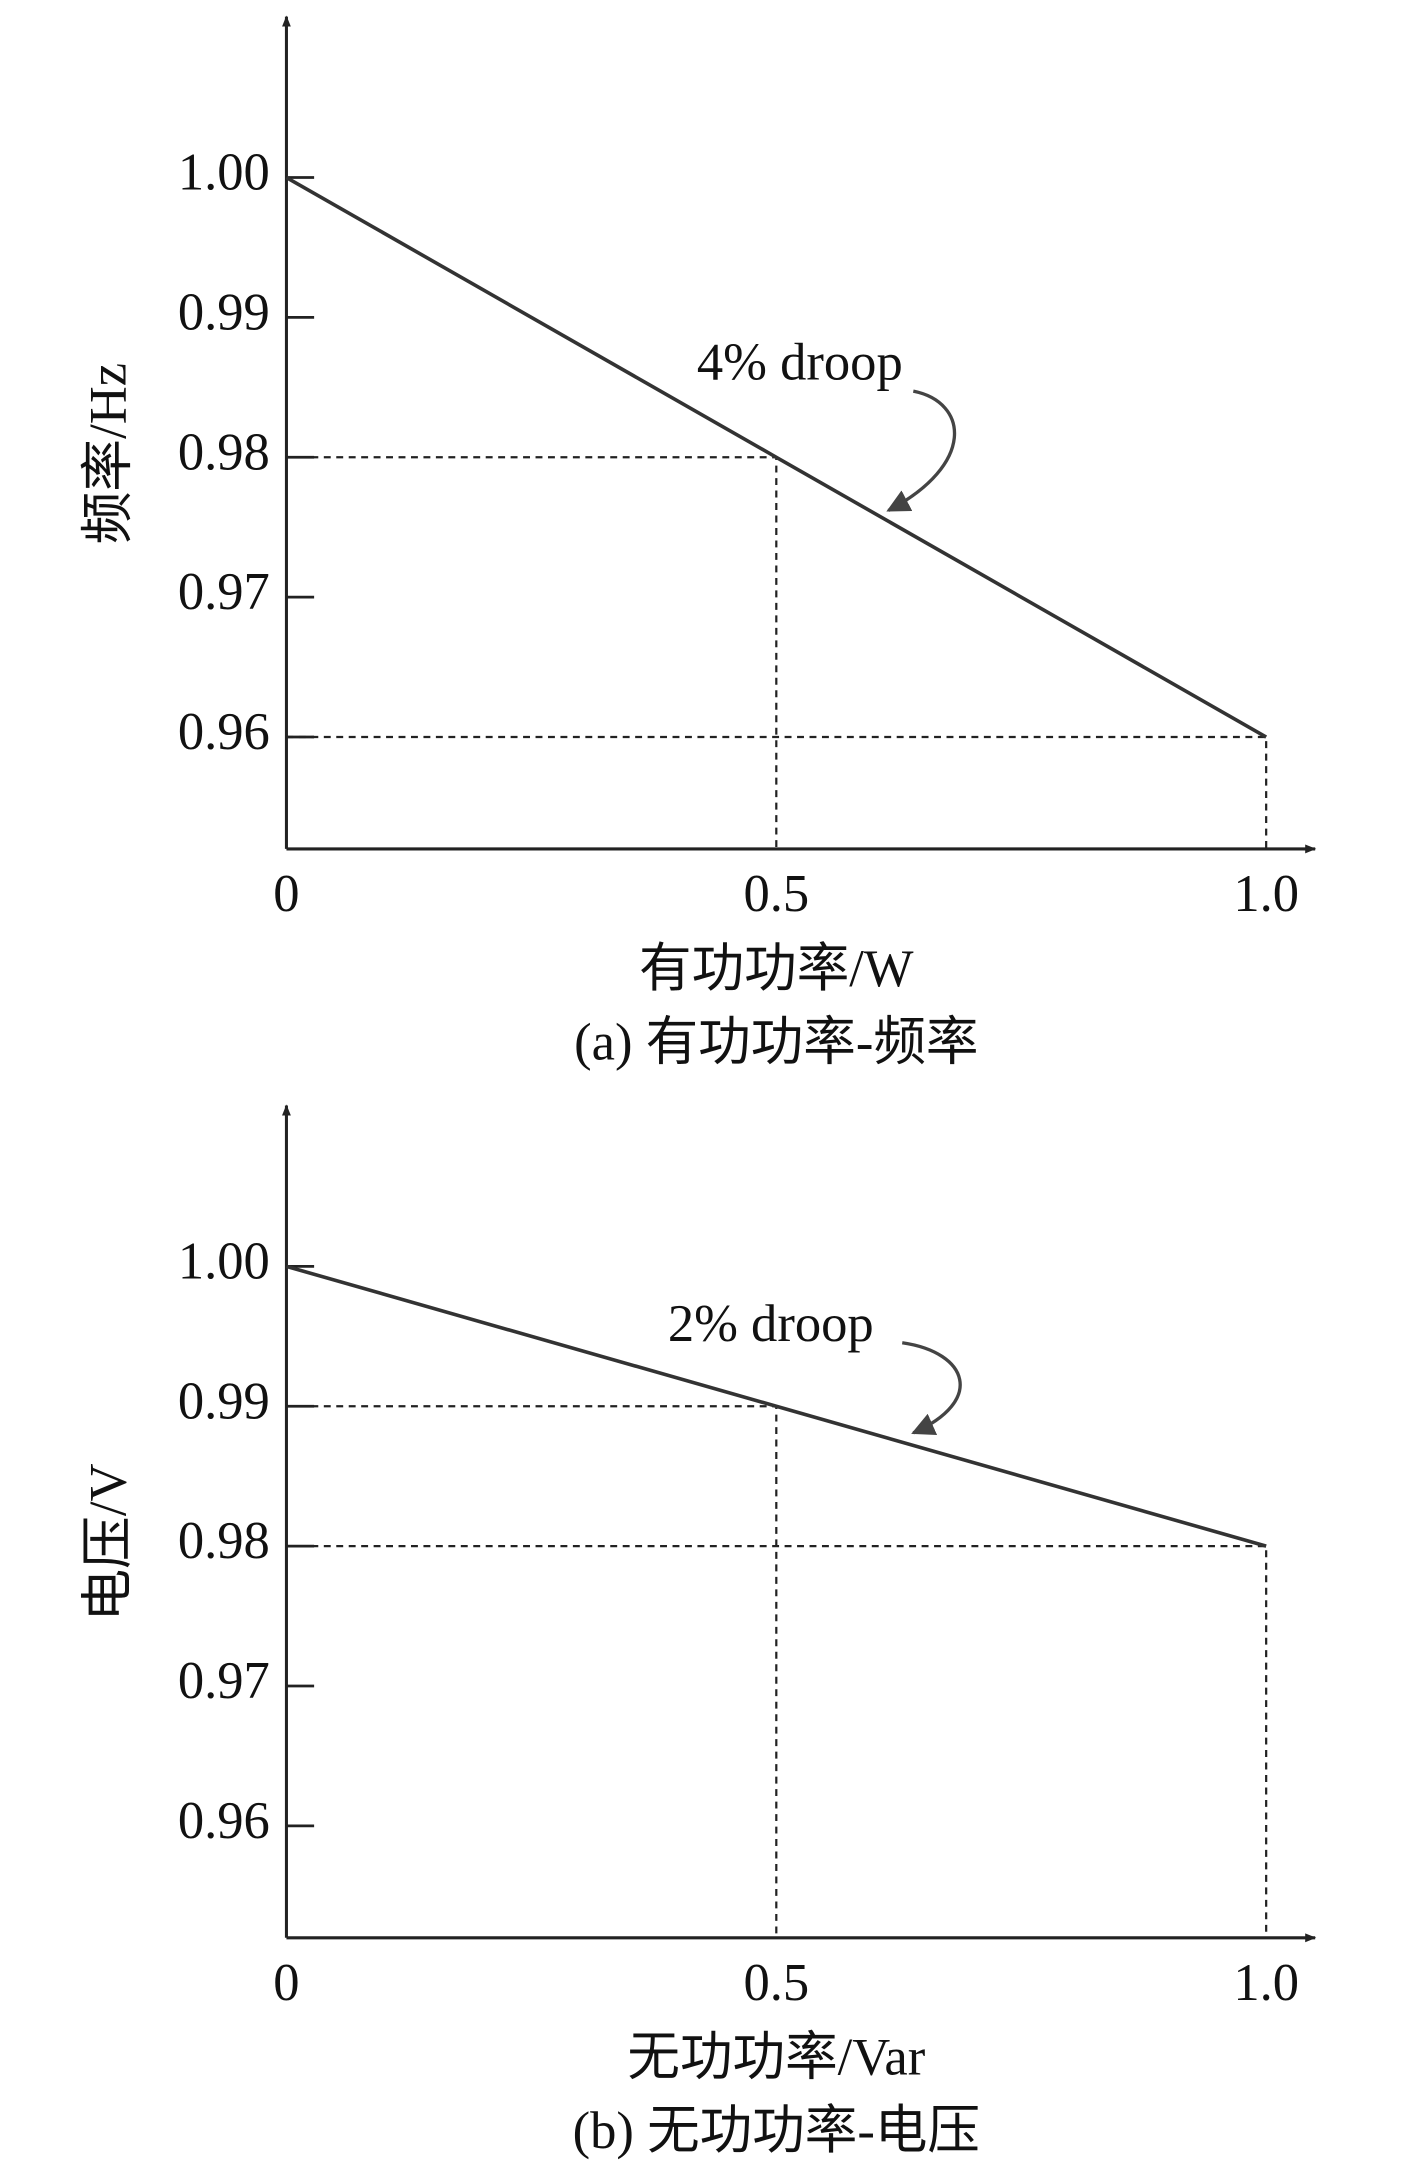  Describe the element at coordinates (776, 2131) in the screenshot. I see `caption: (b) 无功功率-电压` at that location.